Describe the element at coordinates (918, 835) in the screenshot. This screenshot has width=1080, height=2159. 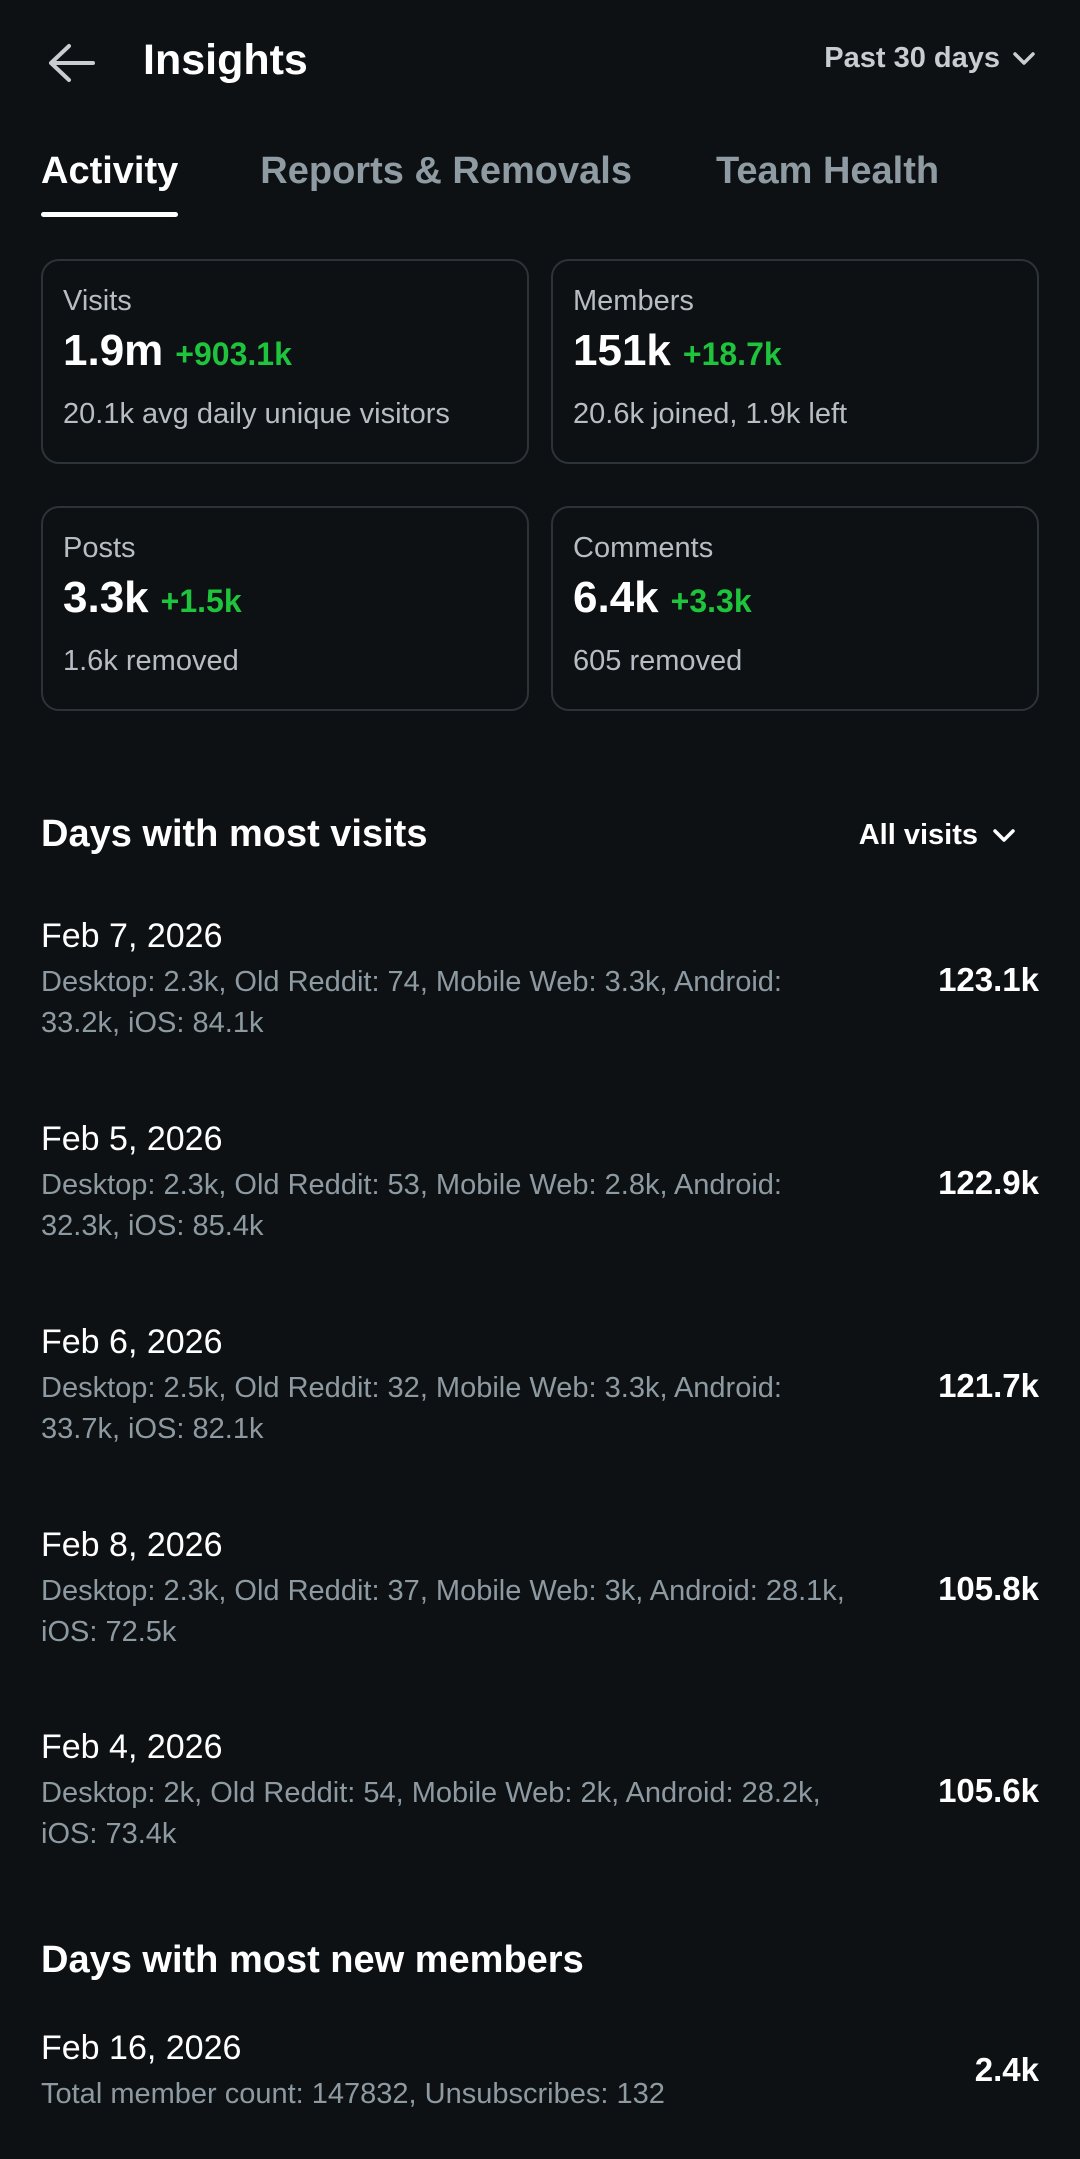
I see `visit-type-label: All visits` at that location.